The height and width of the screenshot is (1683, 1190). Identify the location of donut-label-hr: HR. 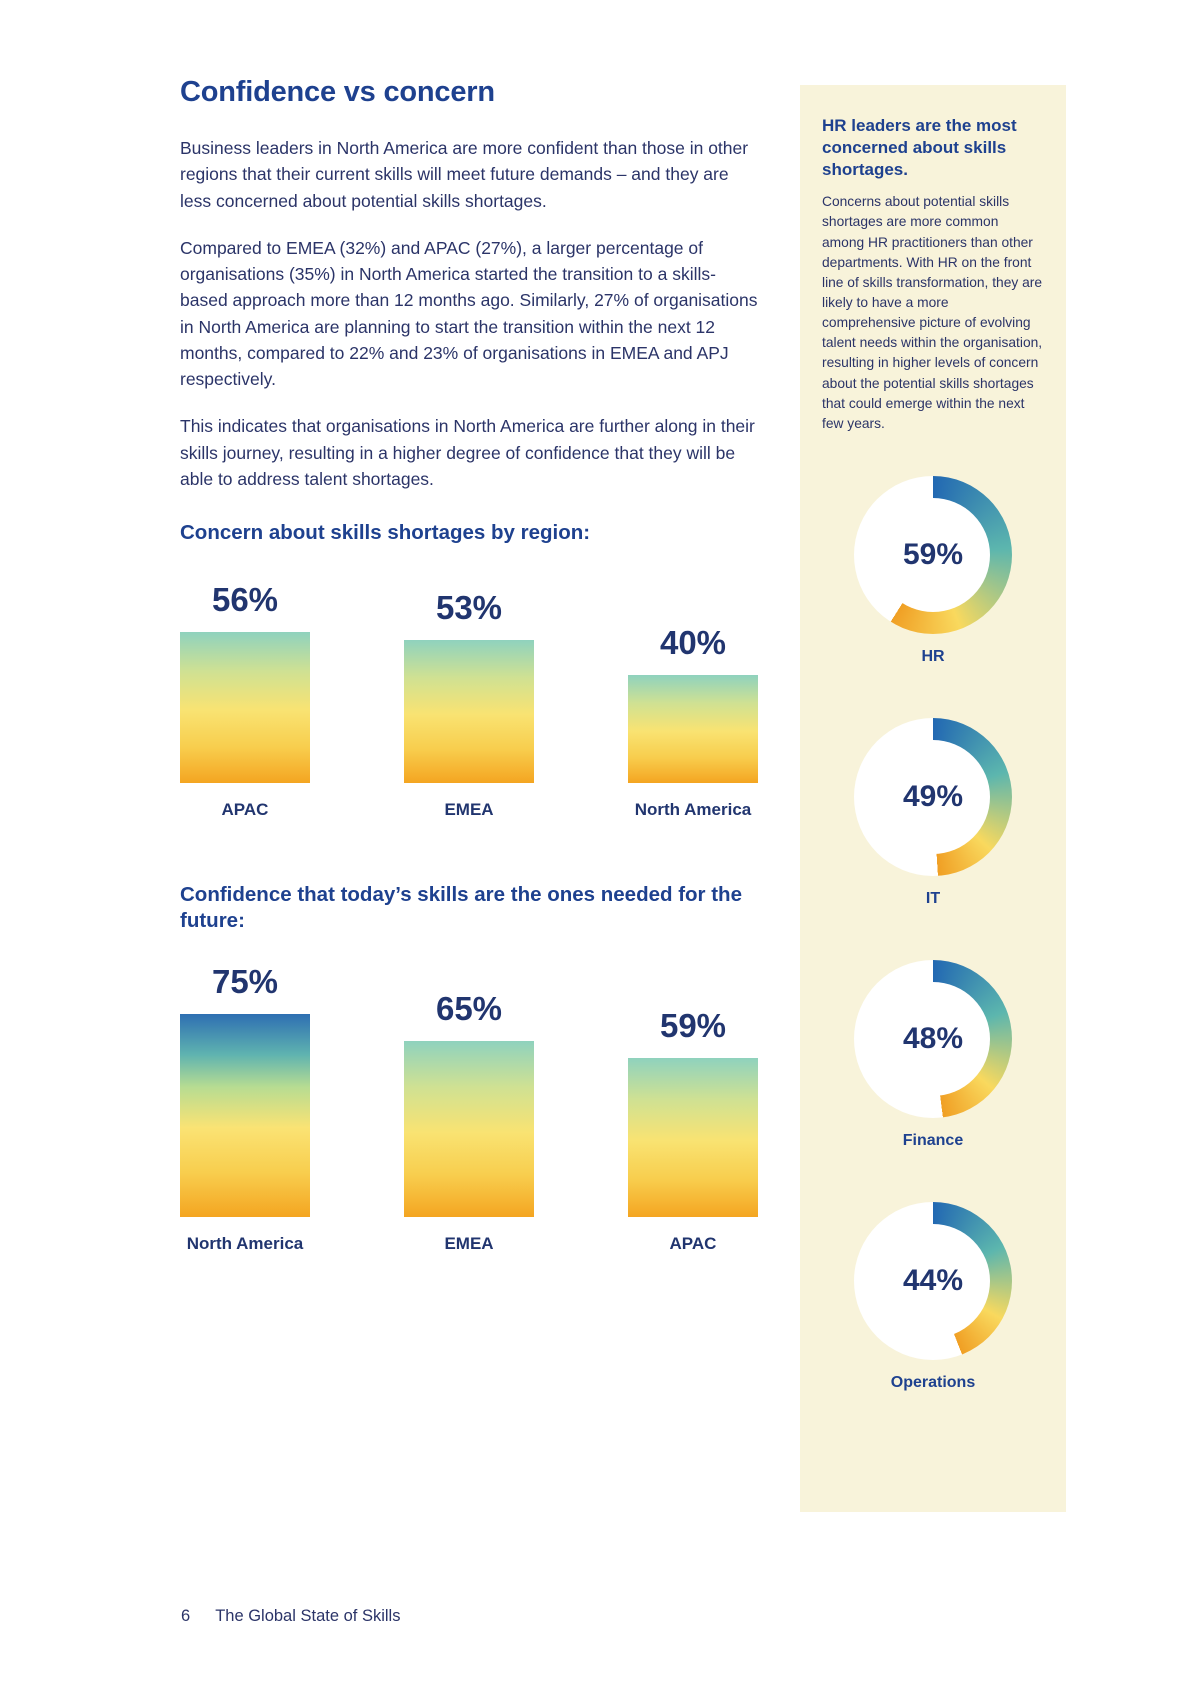
(933, 656).